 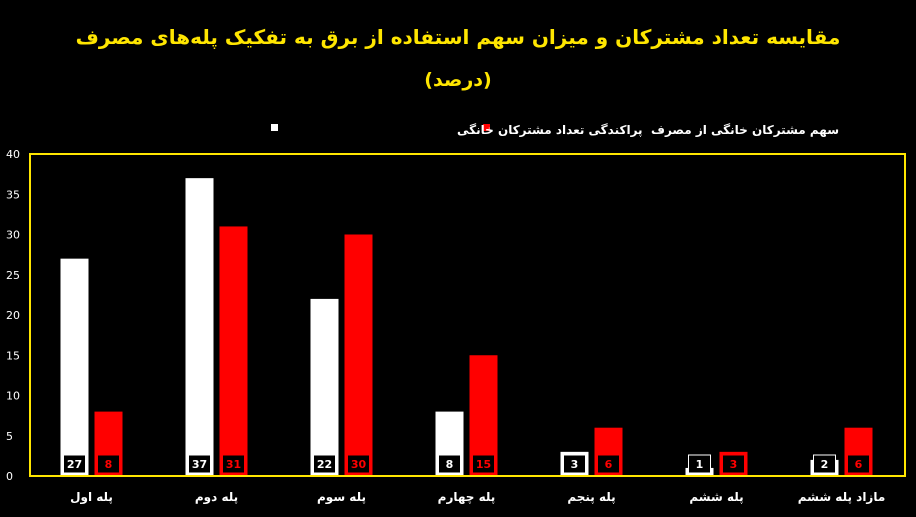 What do you see at coordinates (457, 80) in the screenshot?
I see `chart-subtitle: (درصد)` at bounding box center [457, 80].